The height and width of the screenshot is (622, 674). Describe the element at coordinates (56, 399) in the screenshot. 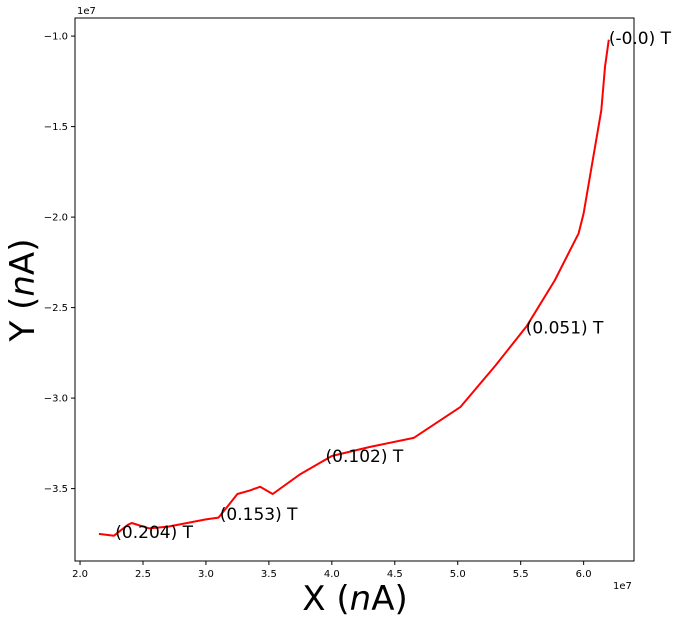

I see `y-tick-label: −3.0` at that location.